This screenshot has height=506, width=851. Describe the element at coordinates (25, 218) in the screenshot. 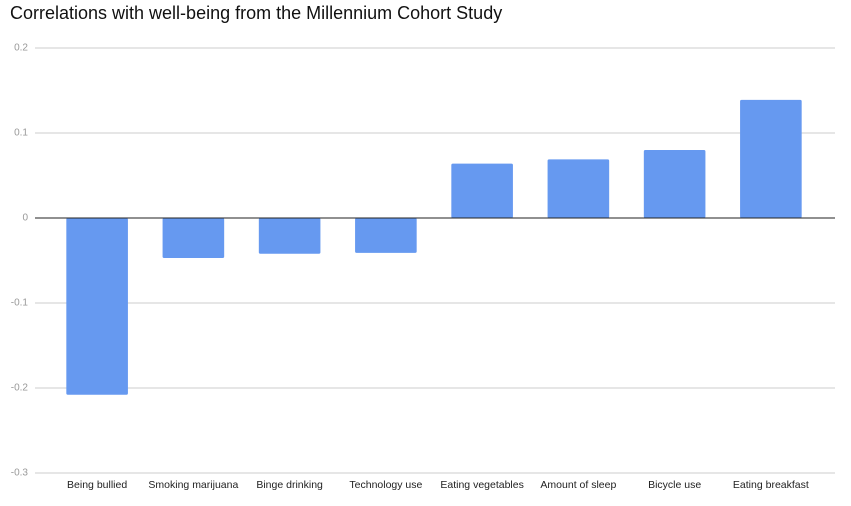

I see `y-tick-label: 0` at that location.